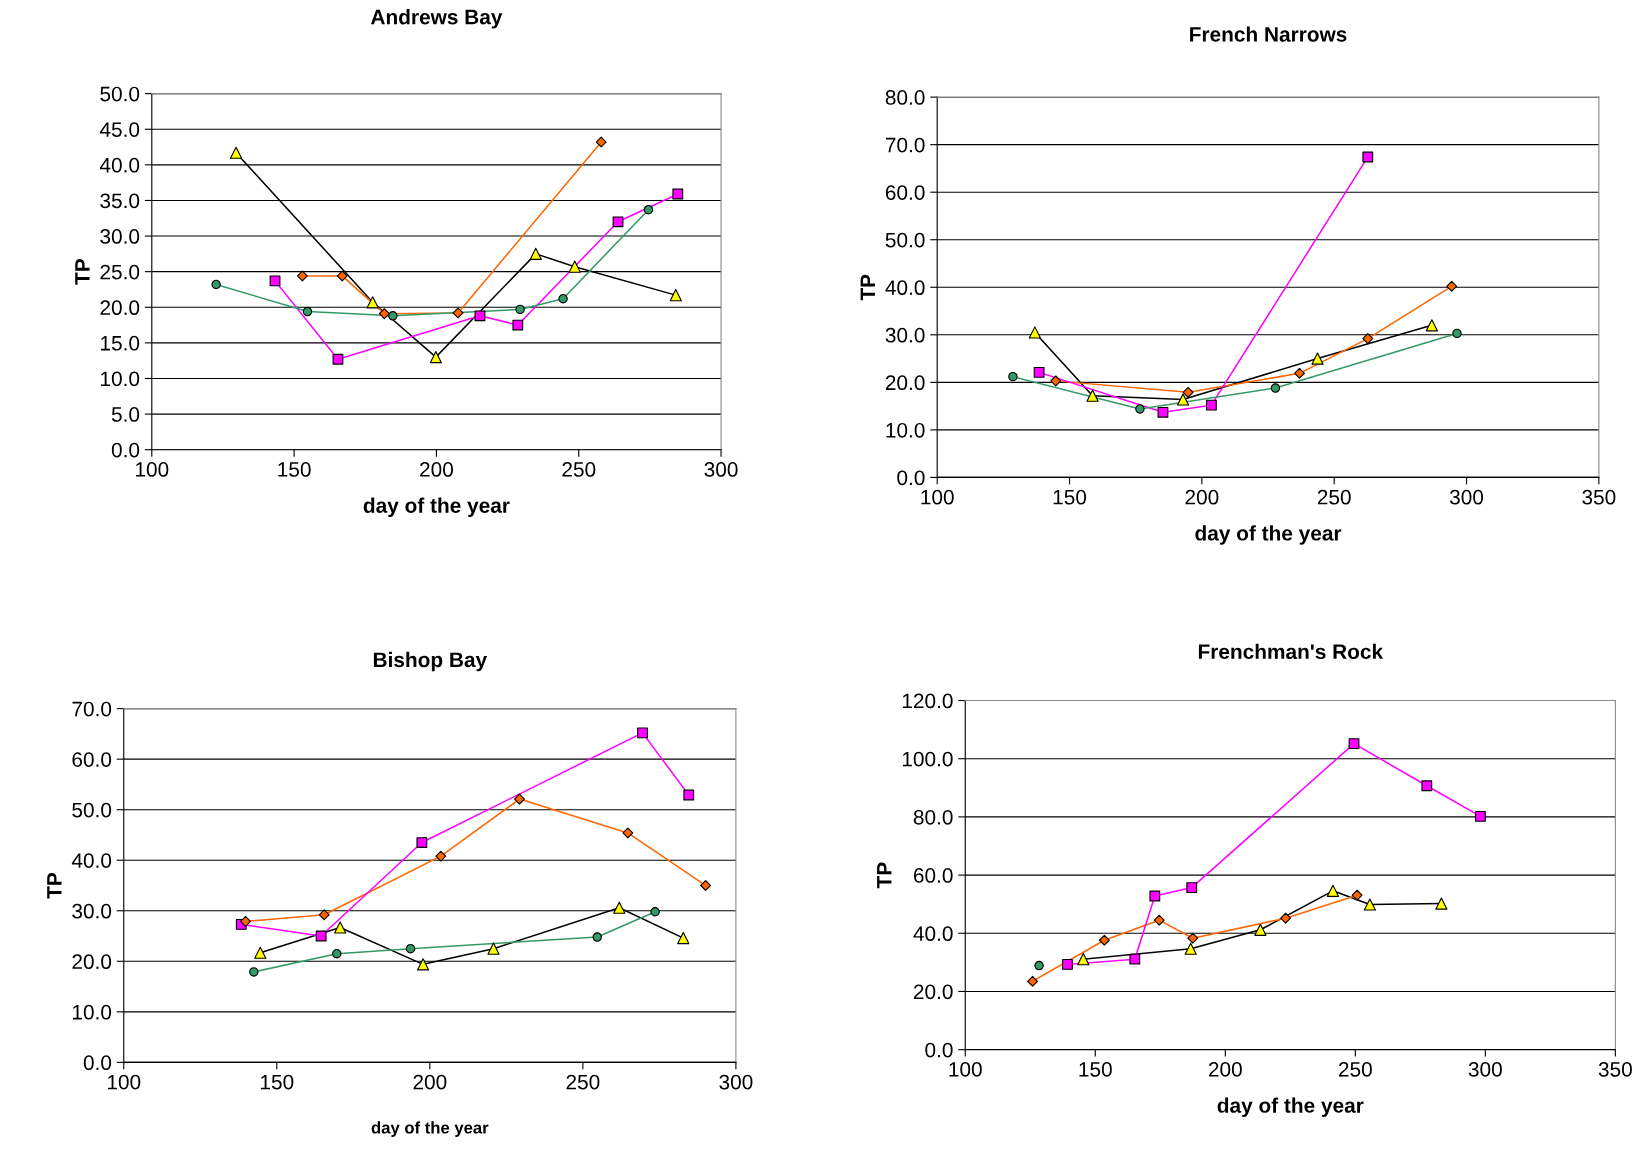 The height and width of the screenshot is (1156, 1650). Describe the element at coordinates (54, 885) in the screenshot. I see `y-axis-title: TP` at that location.